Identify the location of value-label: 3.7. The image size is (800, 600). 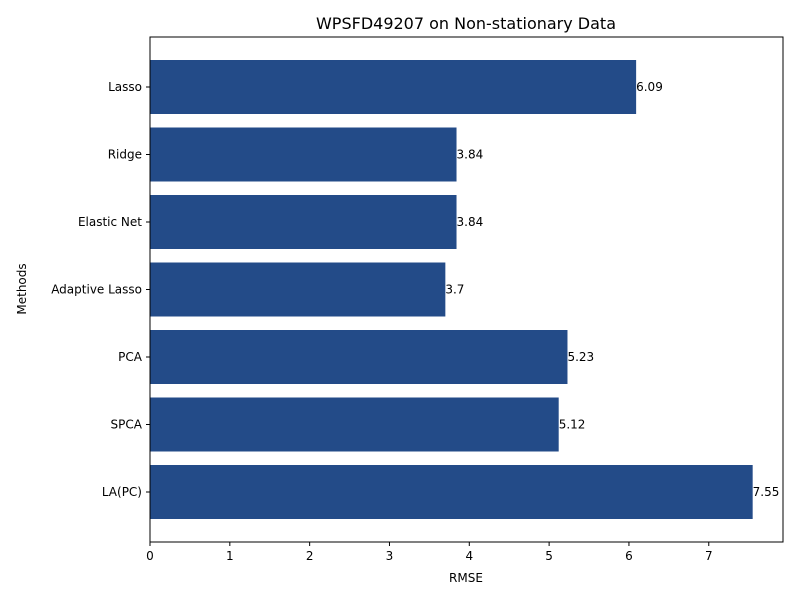
(454, 290).